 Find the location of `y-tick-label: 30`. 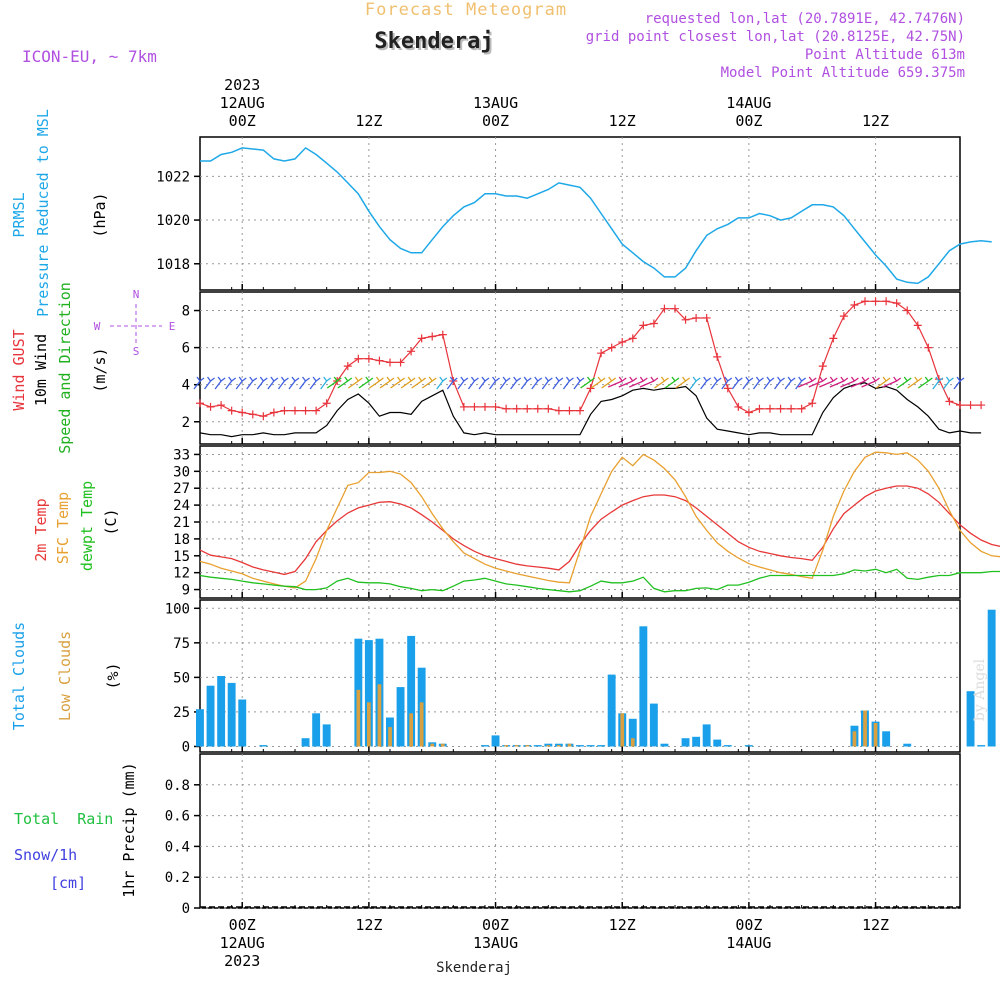

y-tick-label: 30 is located at coordinates (181, 472).